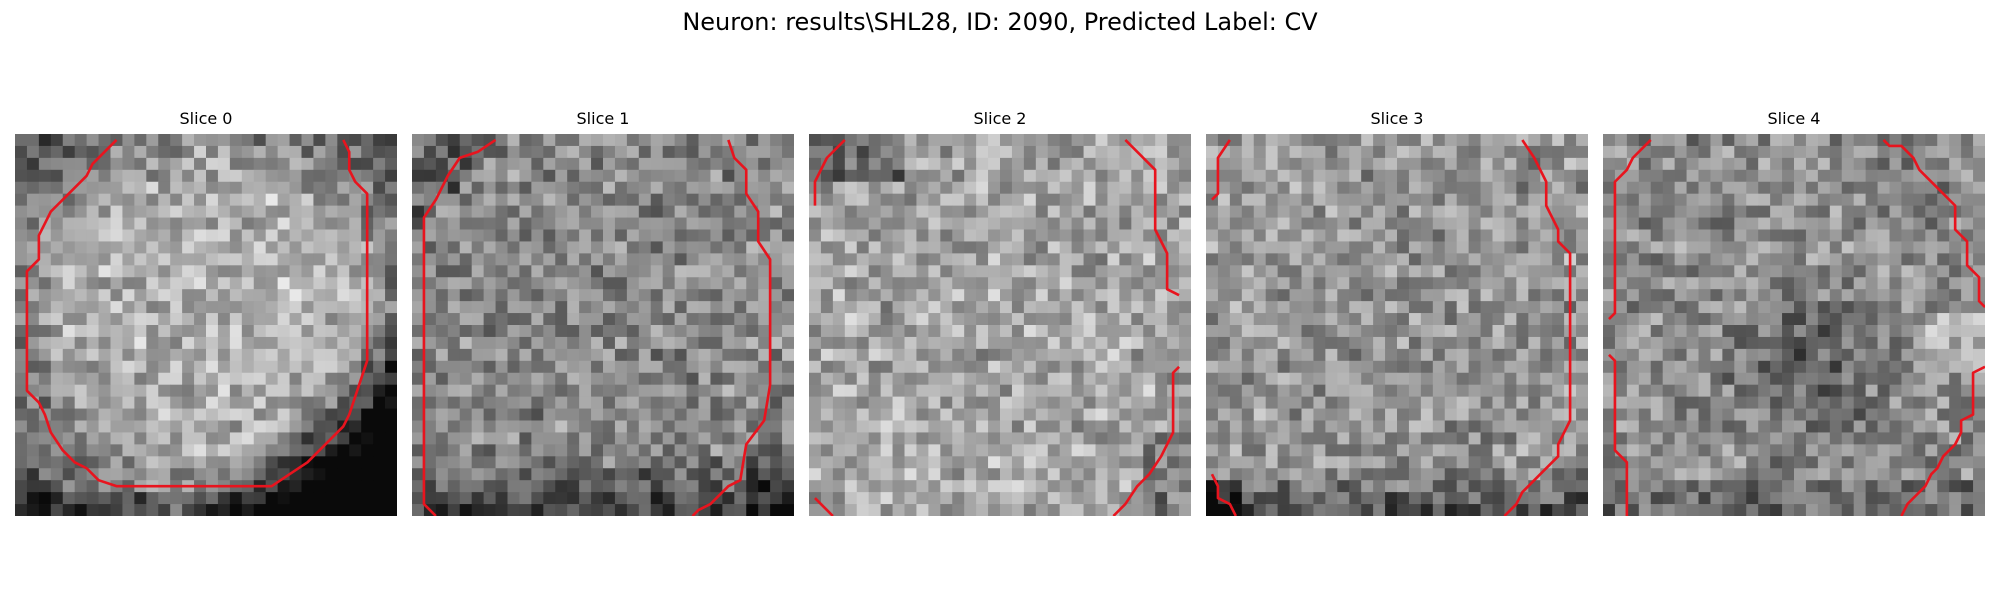 The width and height of the screenshot is (2000, 600). What do you see at coordinates (1397, 118) in the screenshot?
I see `slice-title-3: Slice 3` at bounding box center [1397, 118].